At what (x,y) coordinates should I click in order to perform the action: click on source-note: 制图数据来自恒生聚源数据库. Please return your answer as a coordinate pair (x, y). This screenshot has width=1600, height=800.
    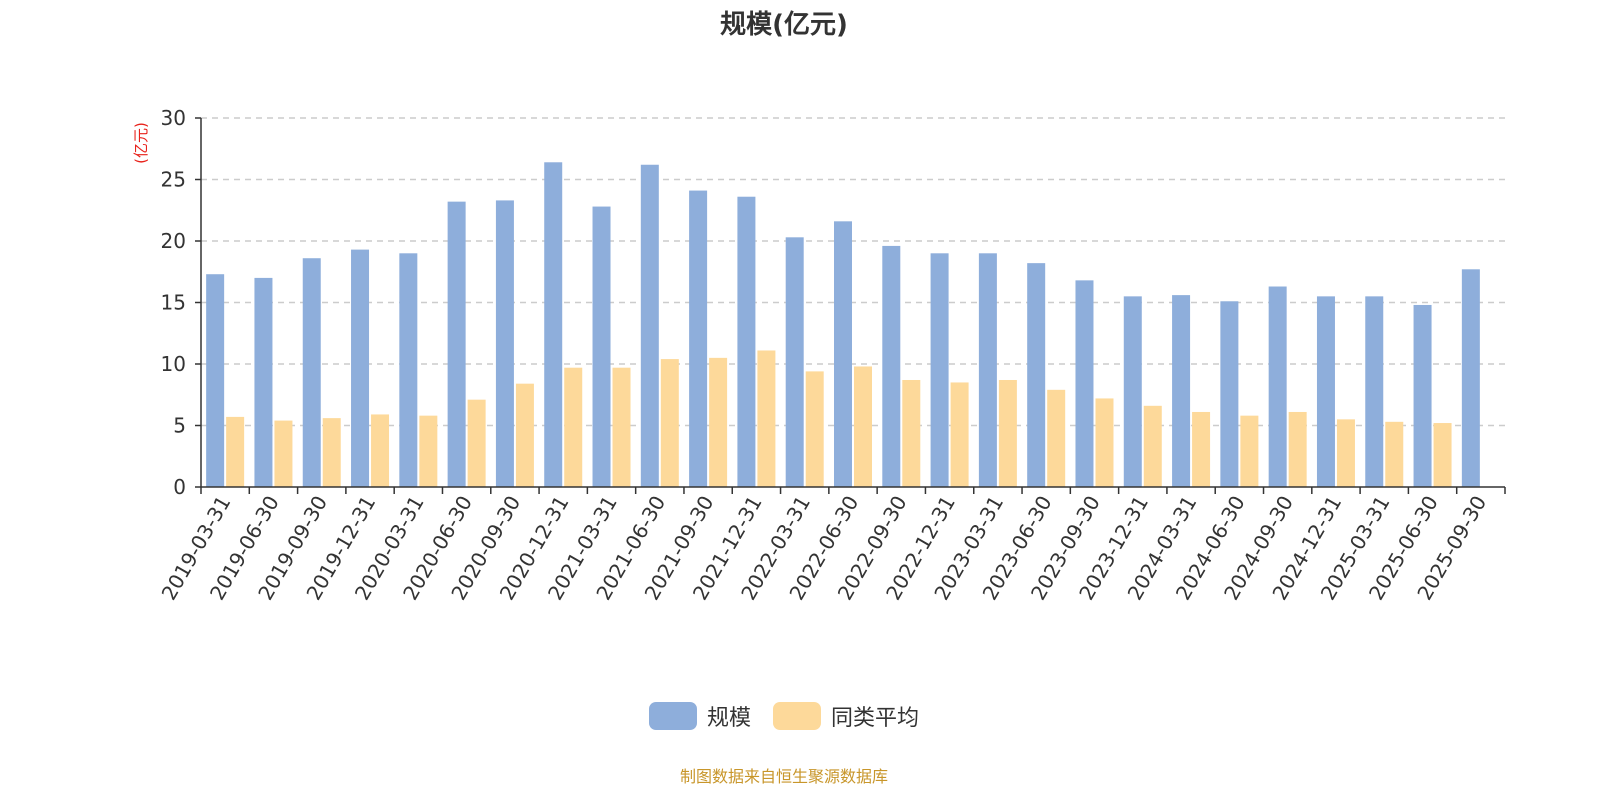
    Looking at the image, I should click on (783, 776).